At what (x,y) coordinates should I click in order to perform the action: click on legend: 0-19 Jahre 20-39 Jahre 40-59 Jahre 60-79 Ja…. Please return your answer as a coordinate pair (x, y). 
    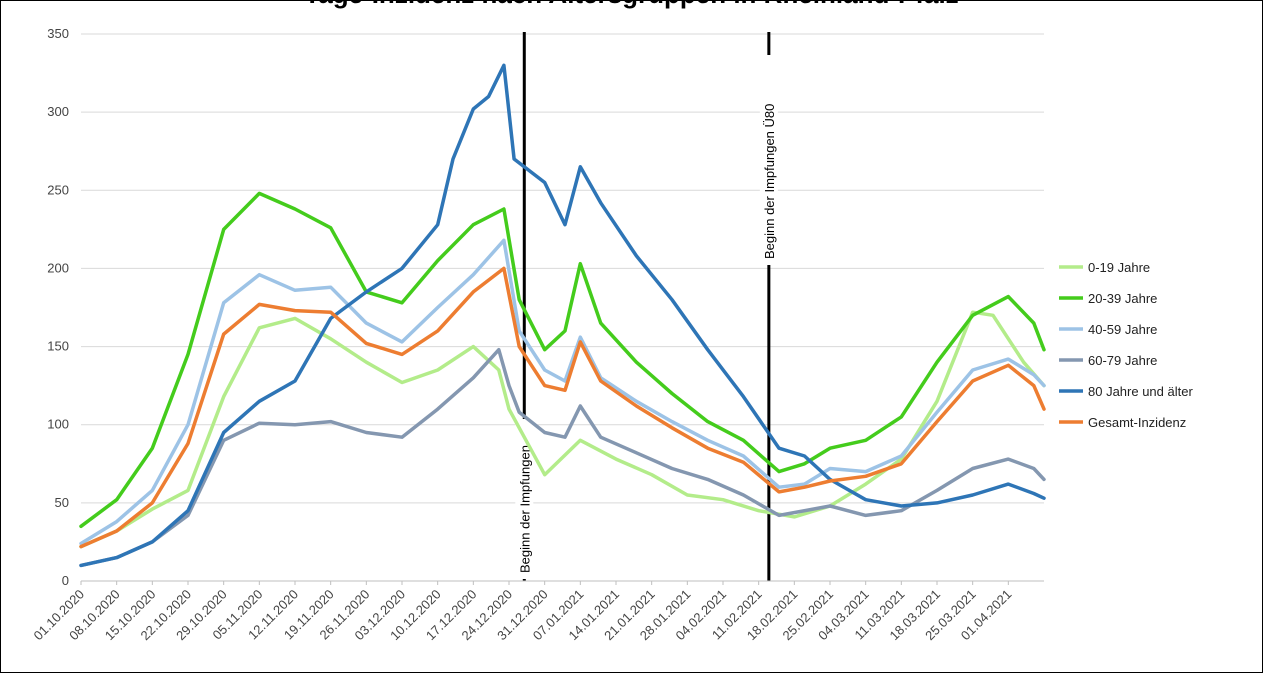
    Looking at the image, I should click on (1126, 345).